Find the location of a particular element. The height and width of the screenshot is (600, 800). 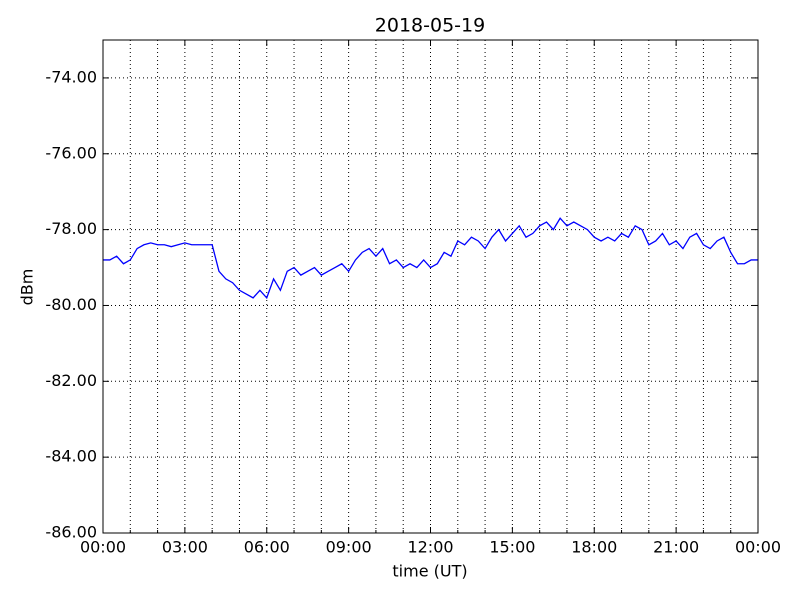

data-line is located at coordinates (430, 258).